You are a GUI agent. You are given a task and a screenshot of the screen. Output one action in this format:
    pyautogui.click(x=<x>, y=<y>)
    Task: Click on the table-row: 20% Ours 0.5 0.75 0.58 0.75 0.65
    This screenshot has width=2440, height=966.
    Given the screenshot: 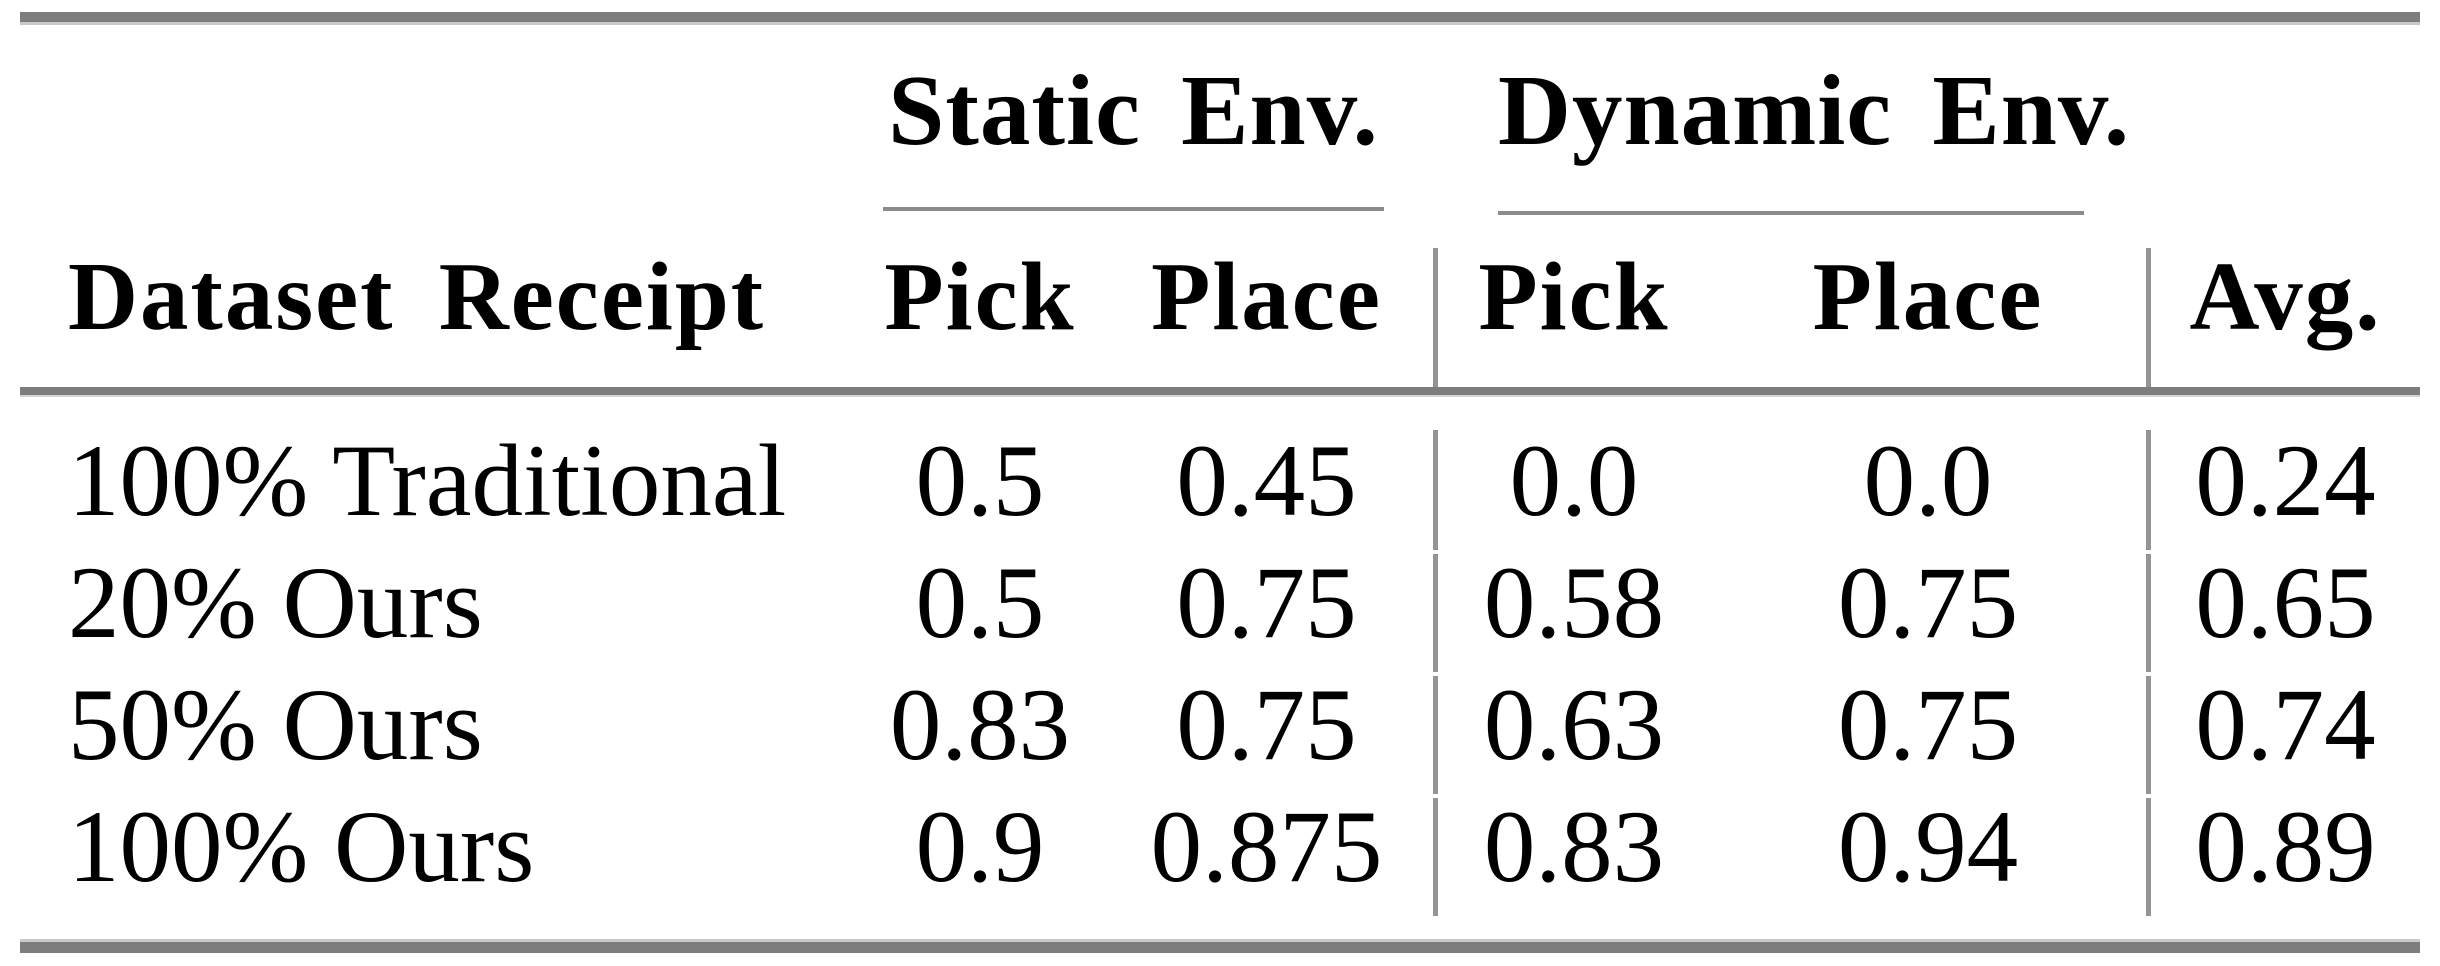 What is the action you would take?
    pyautogui.click(x=1220, y=603)
    